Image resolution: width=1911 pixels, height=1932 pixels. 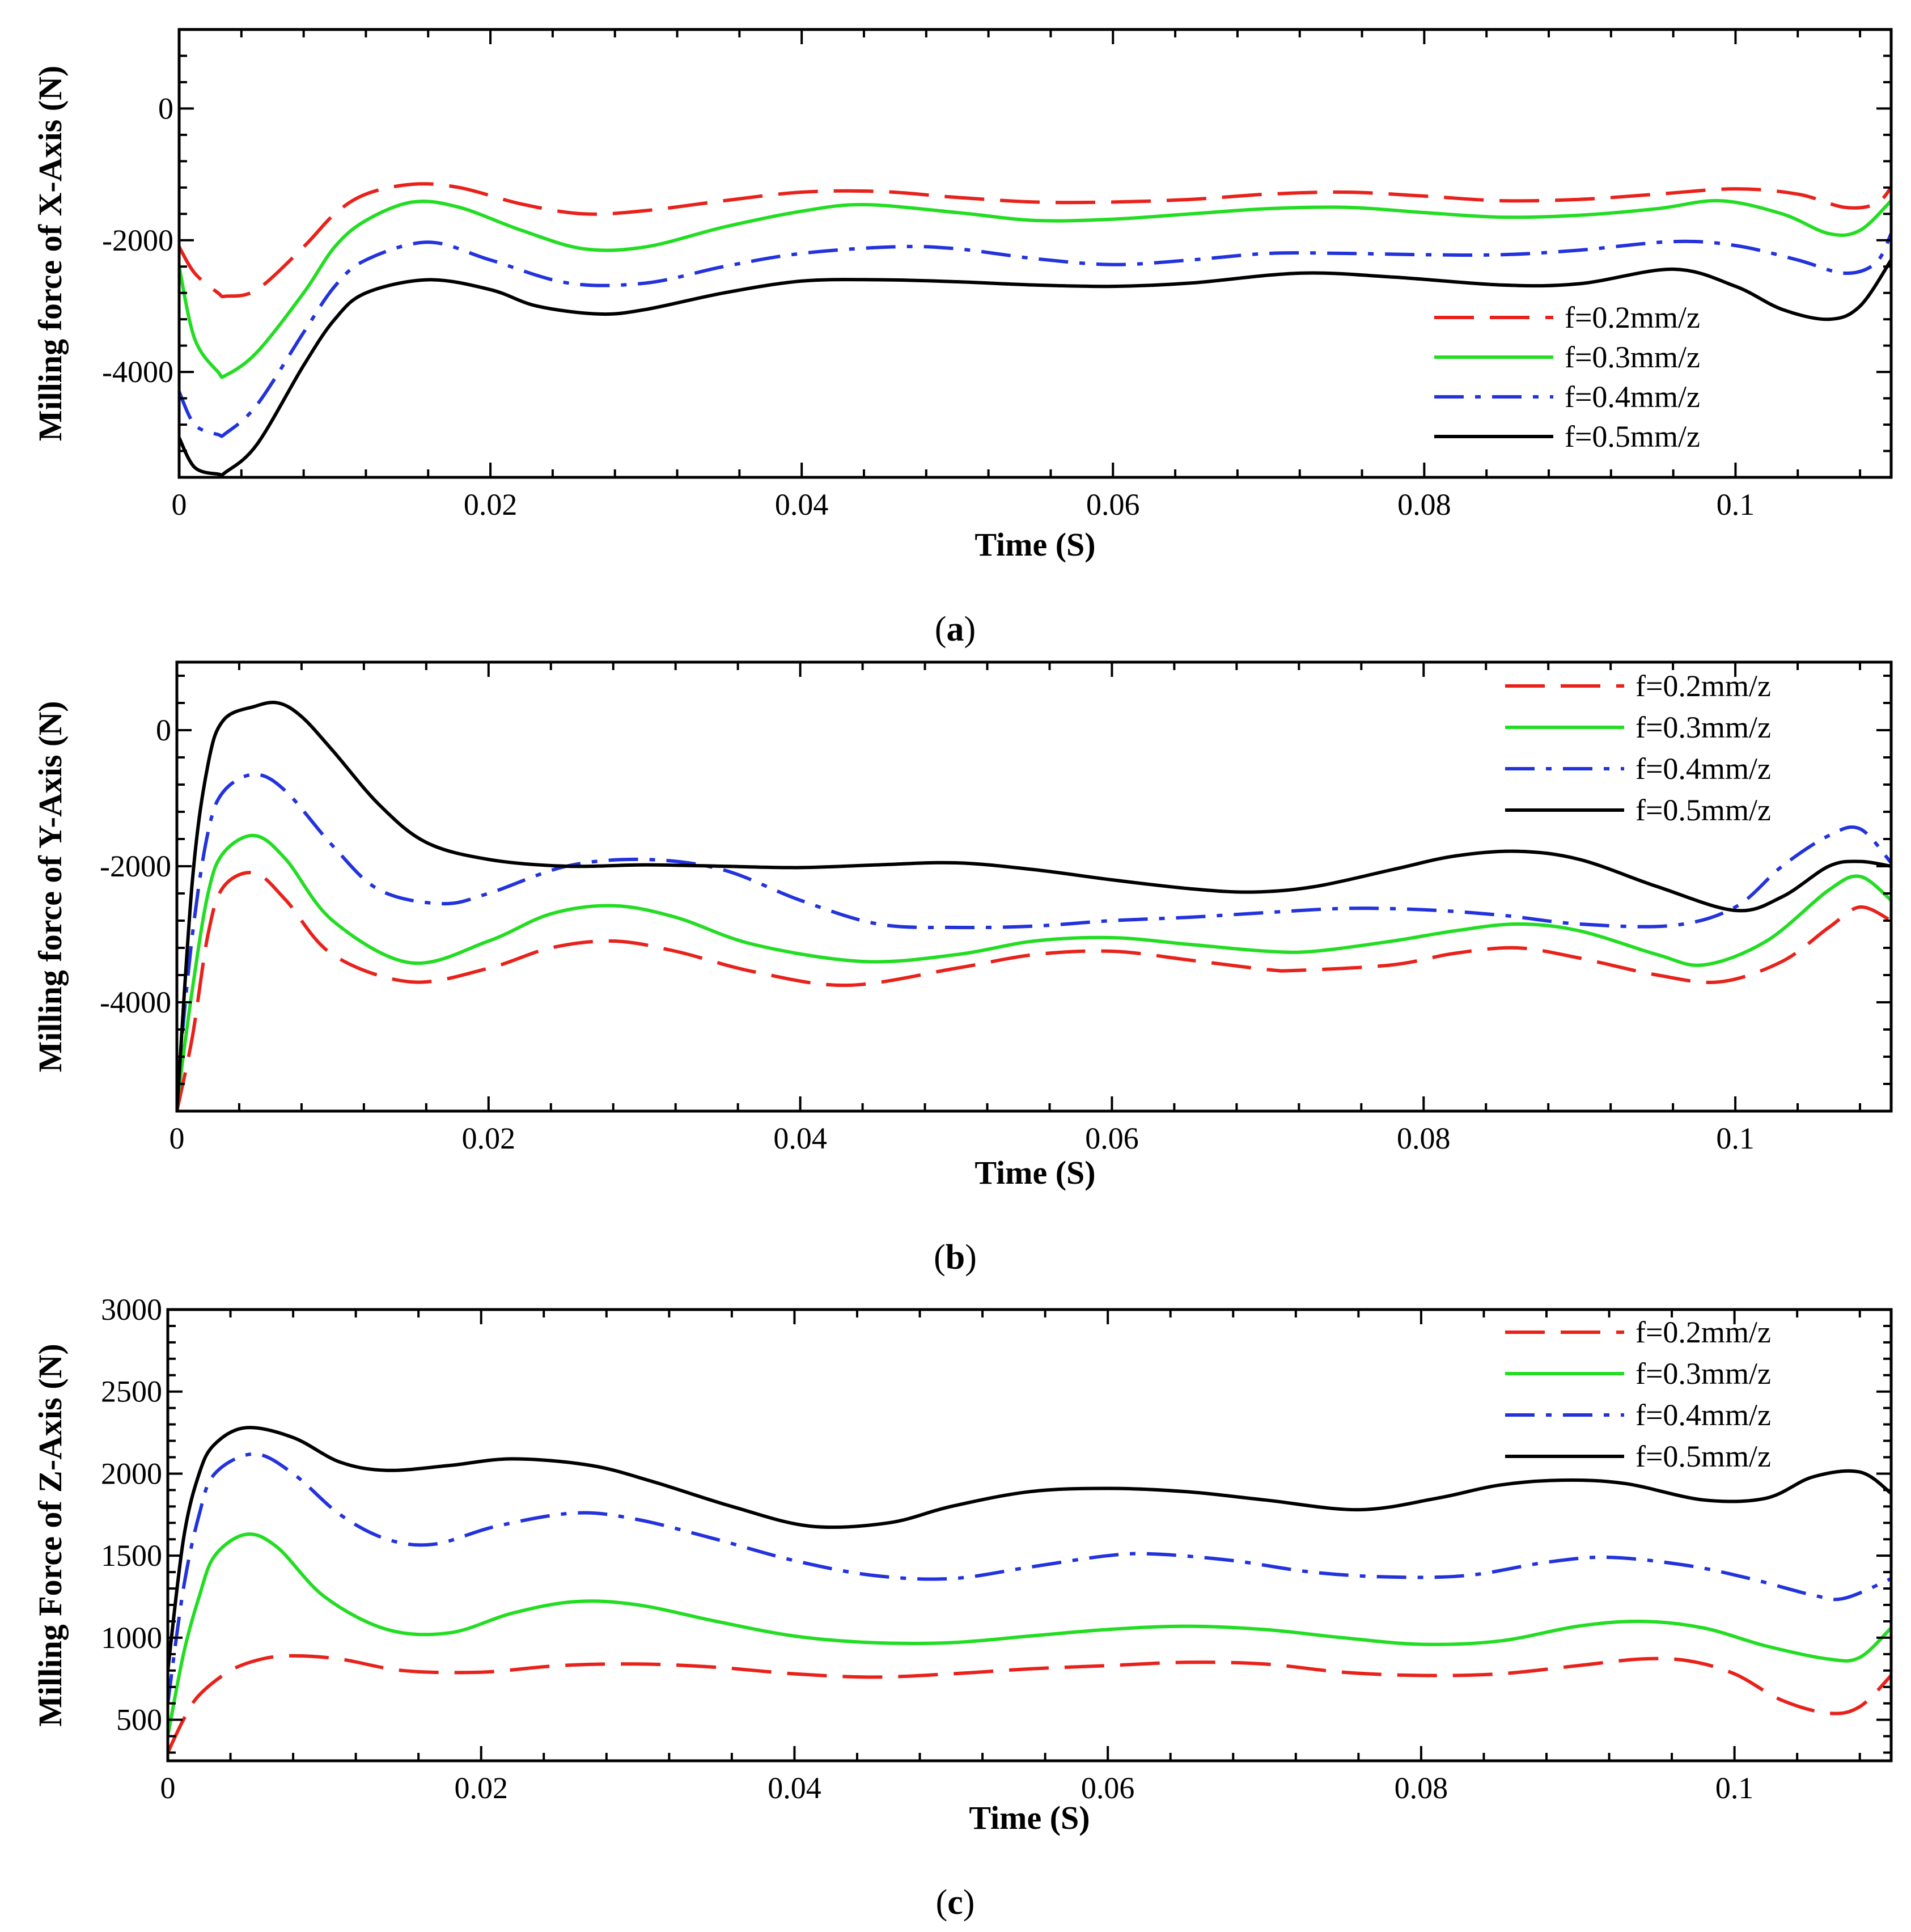 What do you see at coordinates (1638, 748) in the screenshot?
I see `legend-b: f=0.2mm/z f=0.3mm/z f=0.4mm/z f=0.5mm/z` at bounding box center [1638, 748].